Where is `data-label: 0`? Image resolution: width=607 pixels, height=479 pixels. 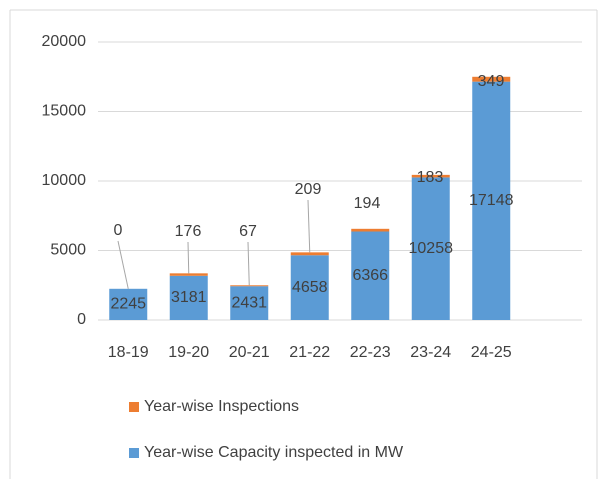
data-label: 0 is located at coordinates (118, 230).